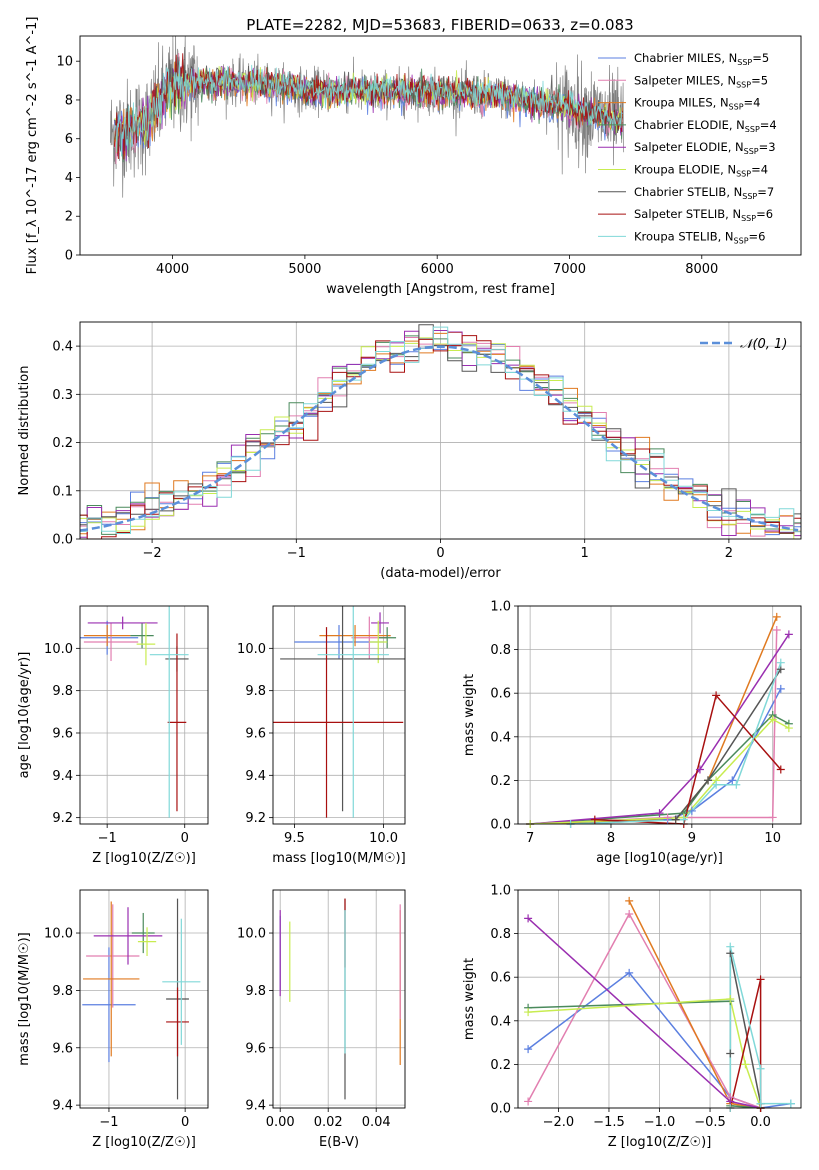 The image size is (819, 1170). What do you see at coordinates (500, 1021) in the screenshot?
I see `y-tick-label: 0.4` at bounding box center [500, 1021].